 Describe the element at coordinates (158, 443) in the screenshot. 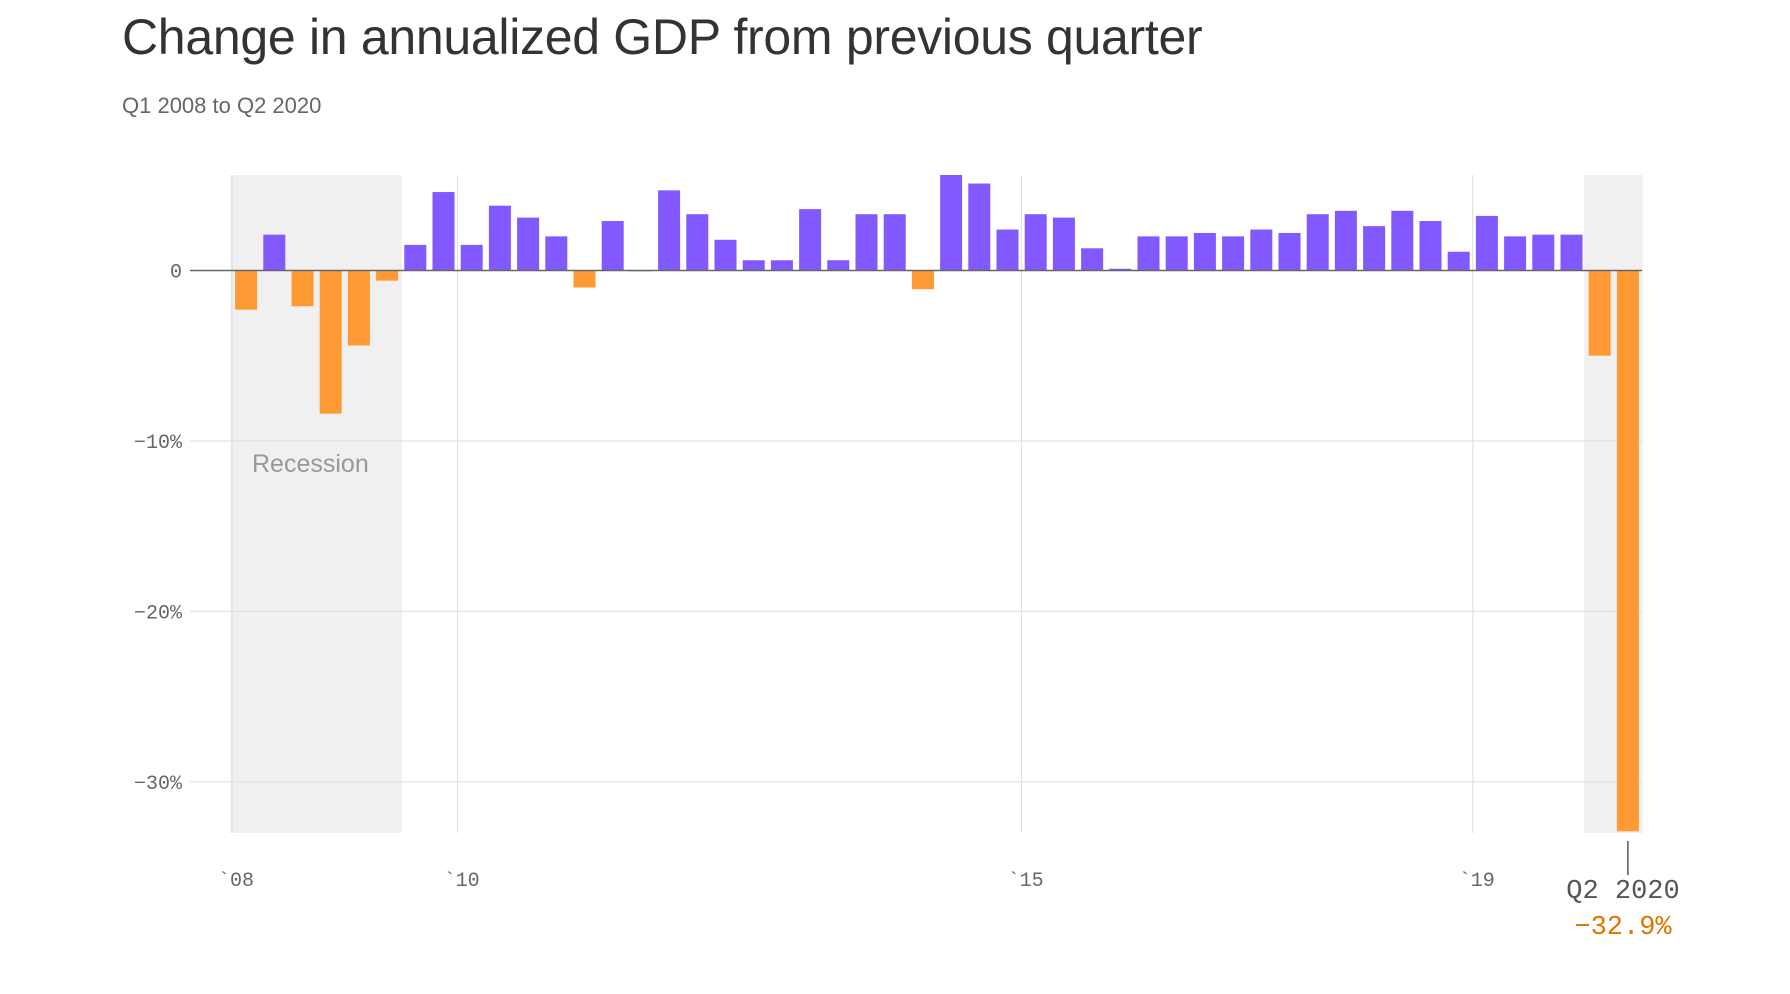

I see `y-tick-label: −10%` at that location.